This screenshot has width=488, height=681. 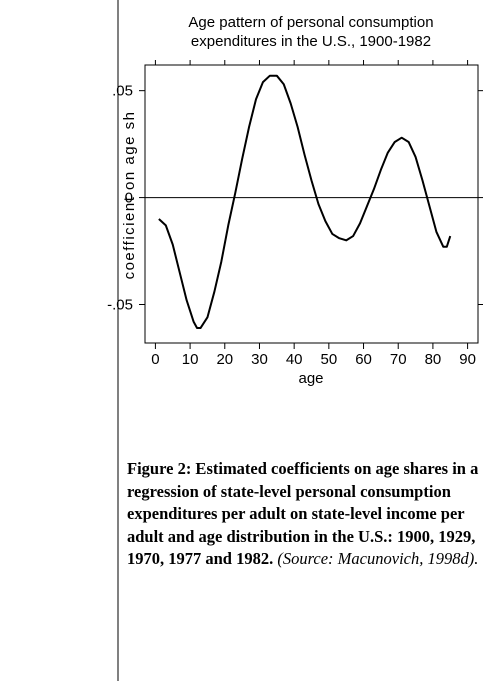 What do you see at coordinates (433, 359) in the screenshot?
I see `x-tick-label: 80` at bounding box center [433, 359].